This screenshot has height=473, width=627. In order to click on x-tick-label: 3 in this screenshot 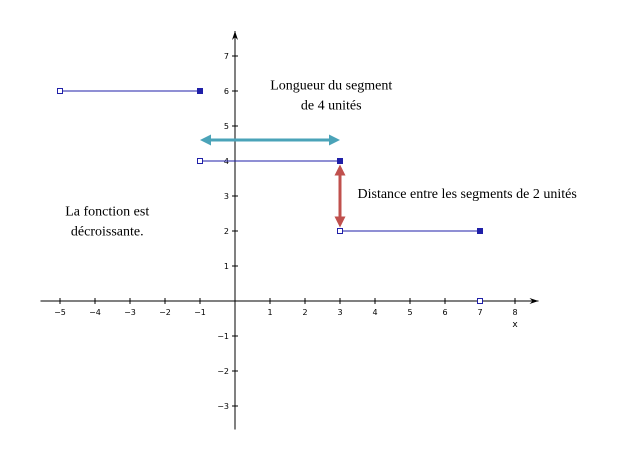, I will do `click(339, 312)`.